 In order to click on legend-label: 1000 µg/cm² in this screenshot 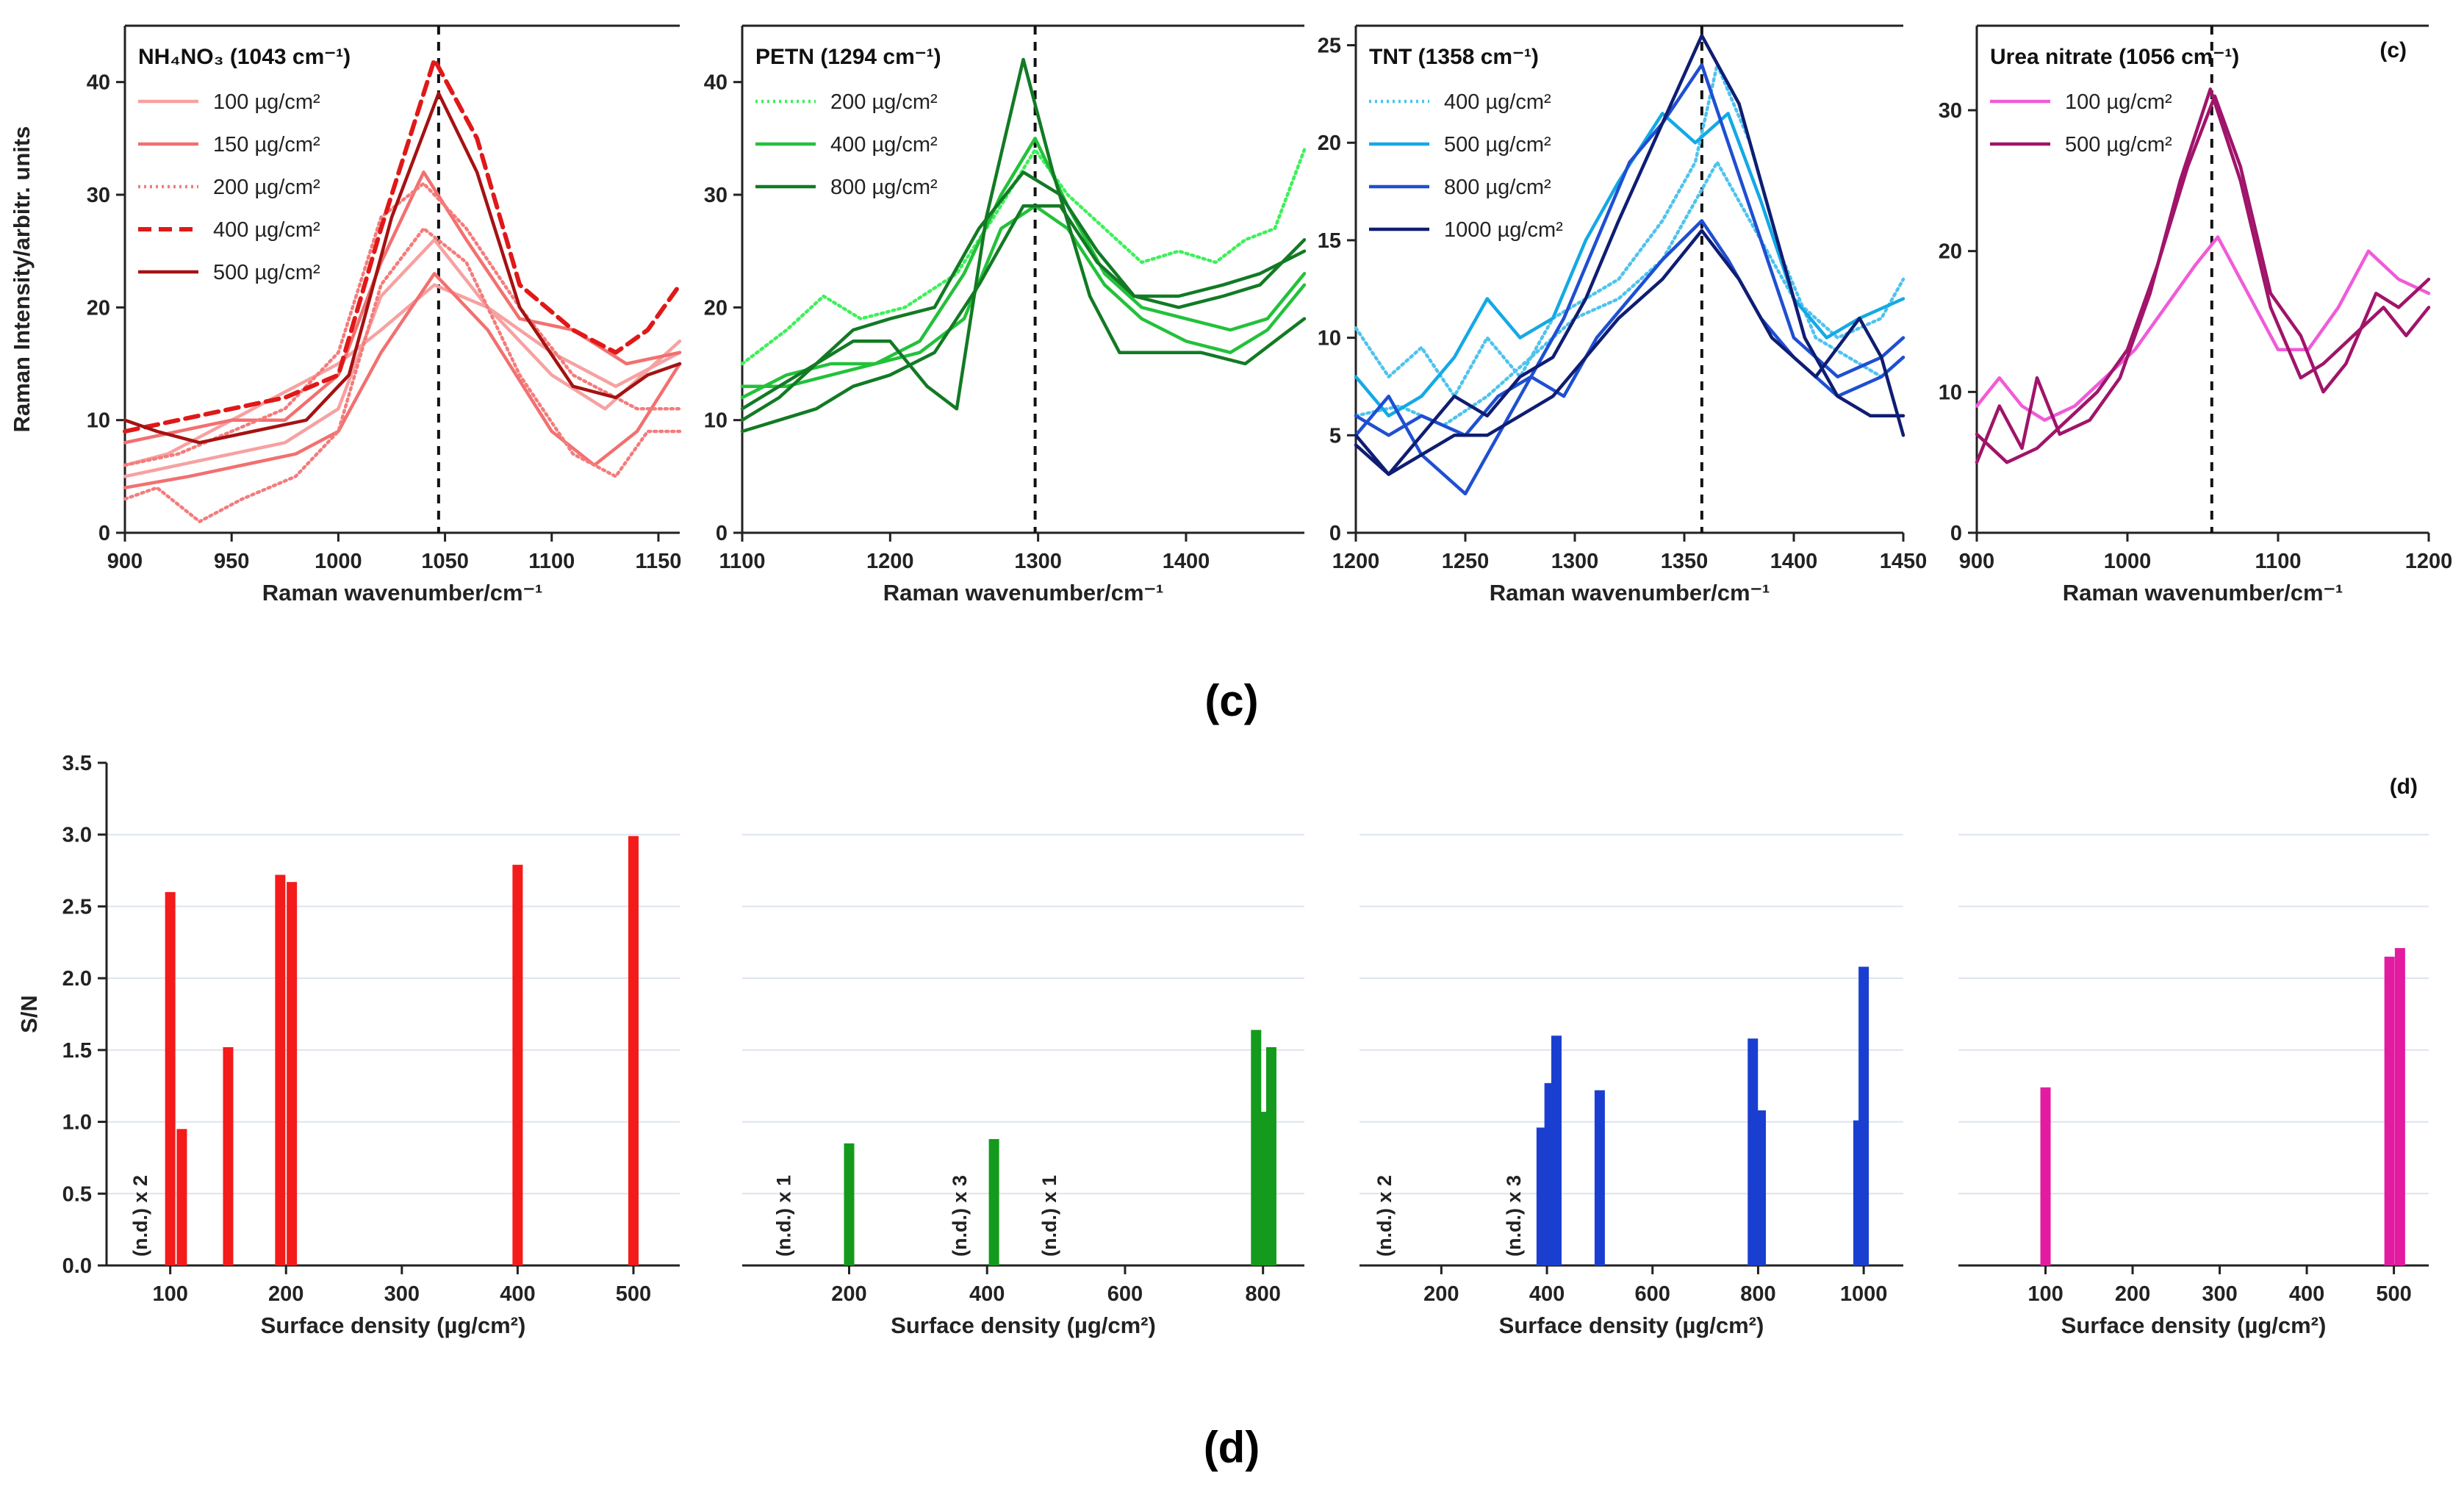, I will do `click(1503, 230)`.